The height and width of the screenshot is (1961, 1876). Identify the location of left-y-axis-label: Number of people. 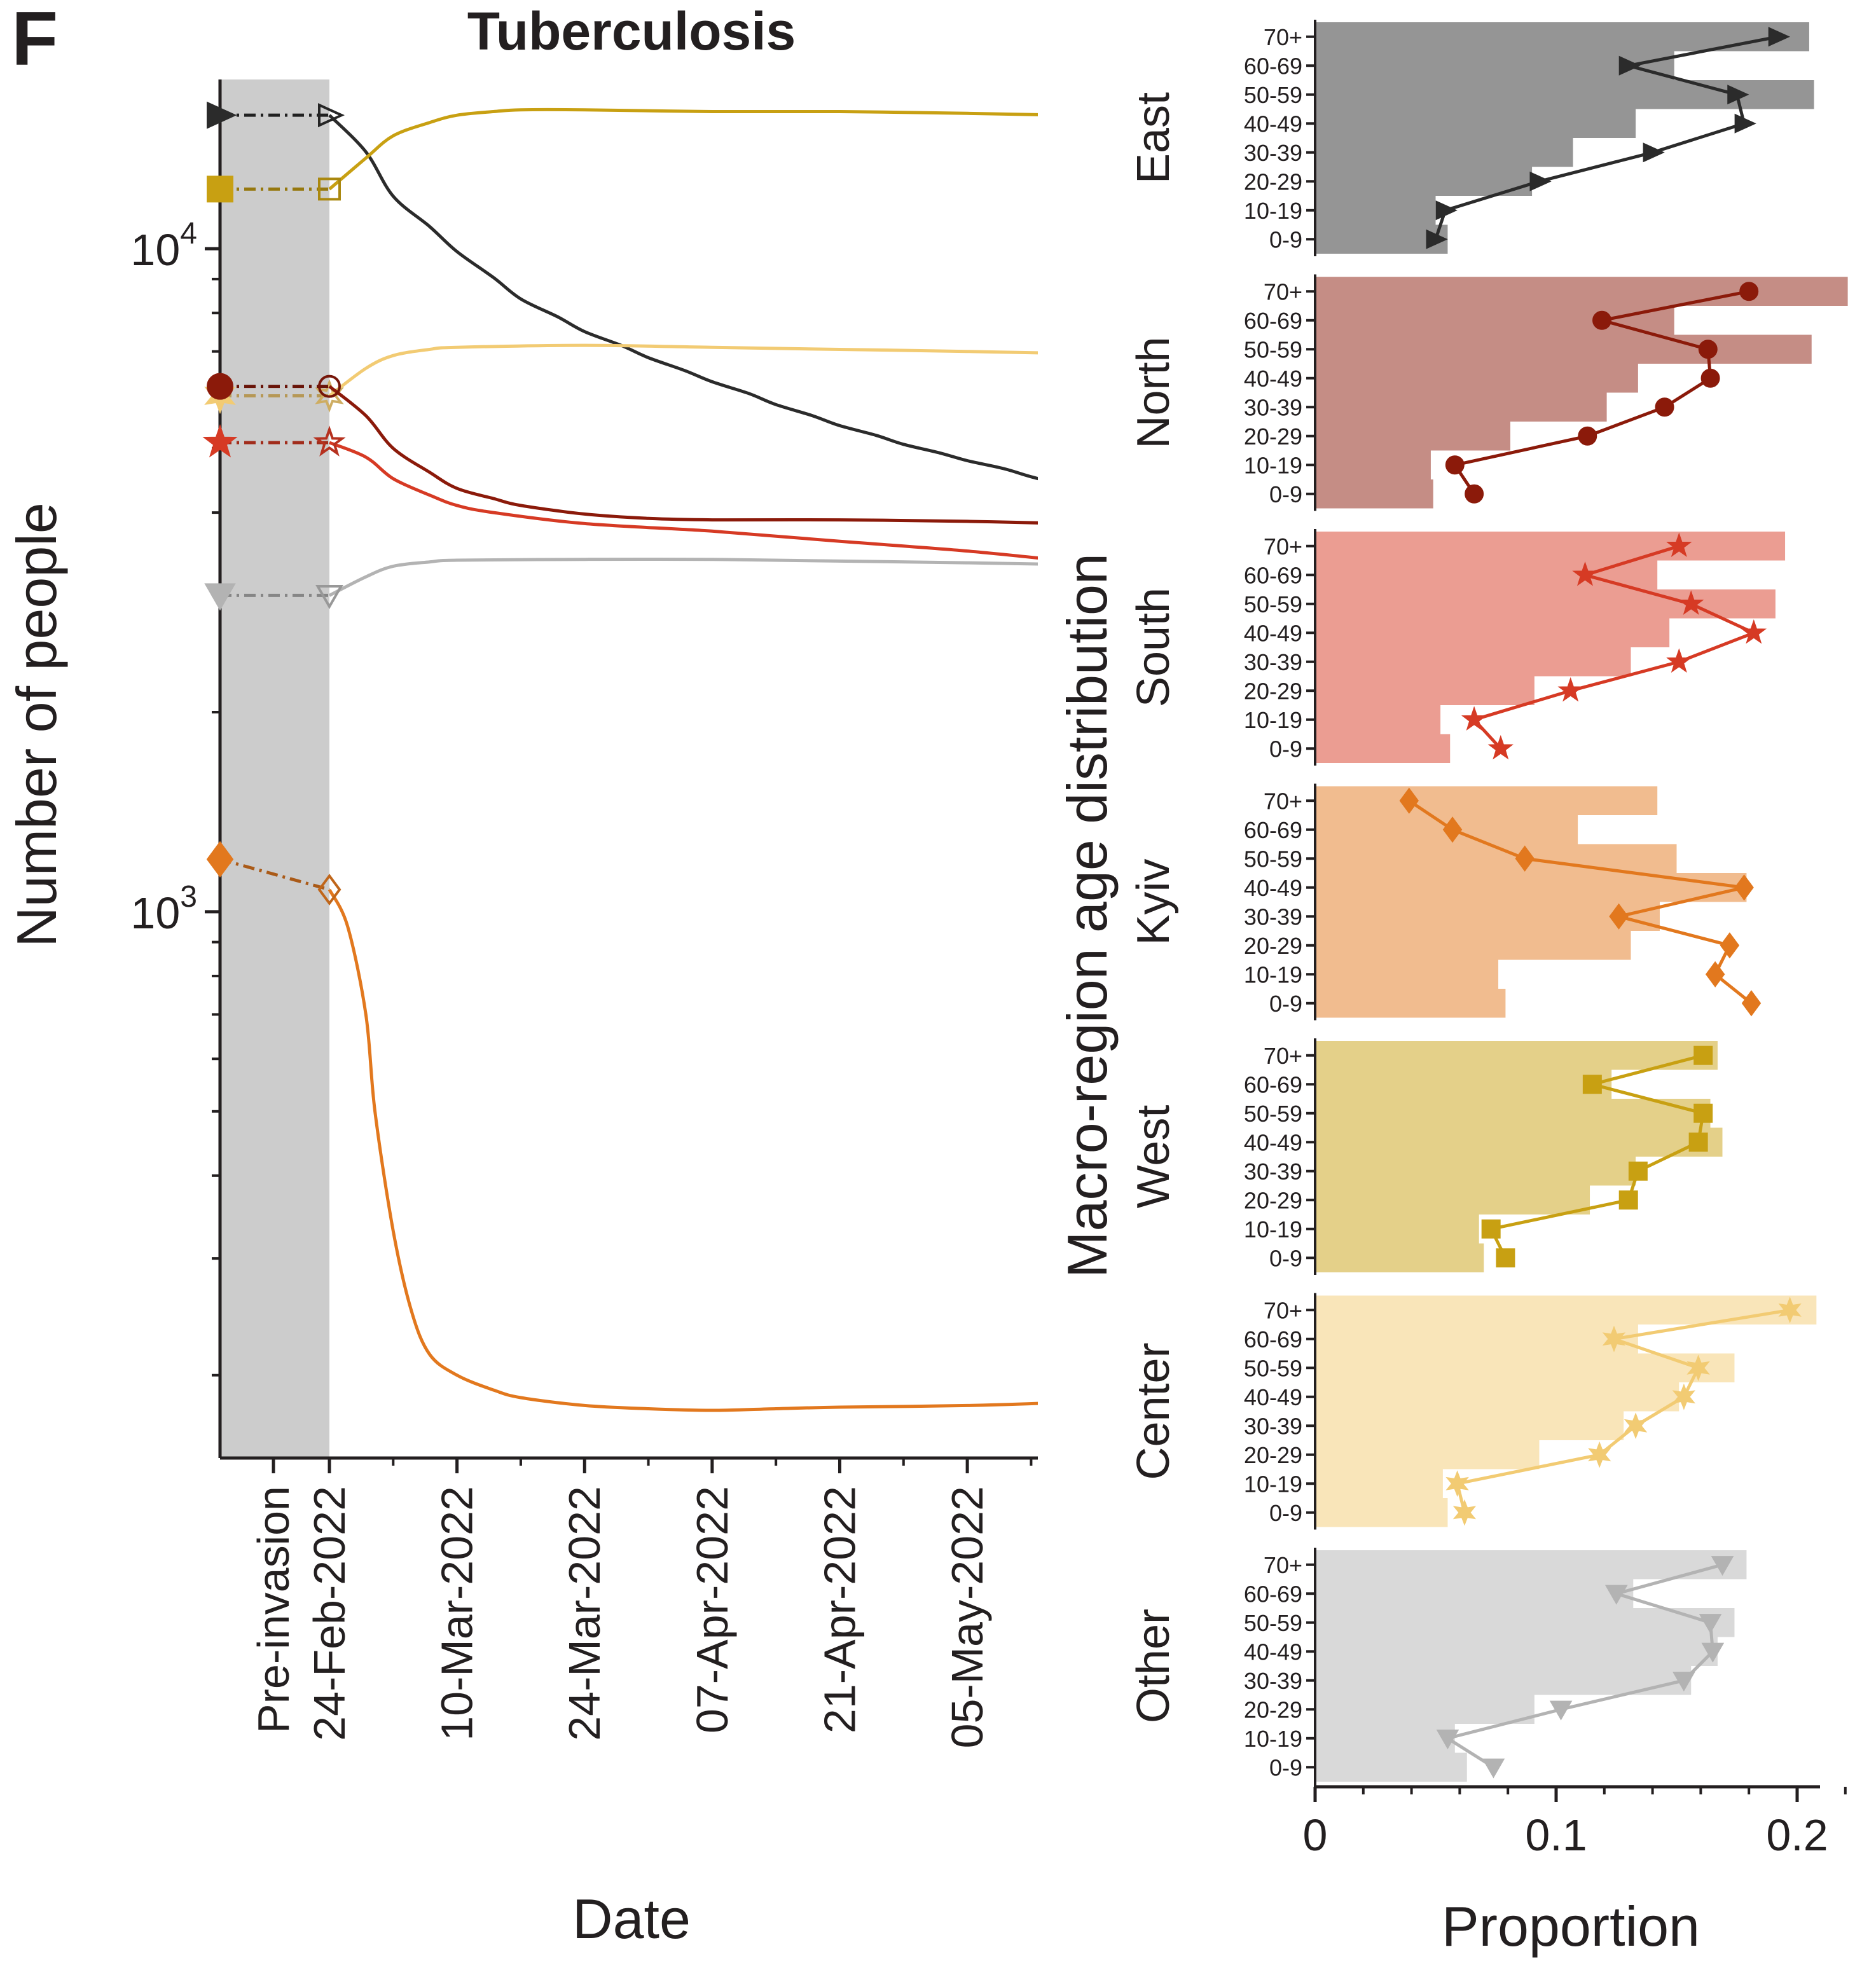
(36, 724).